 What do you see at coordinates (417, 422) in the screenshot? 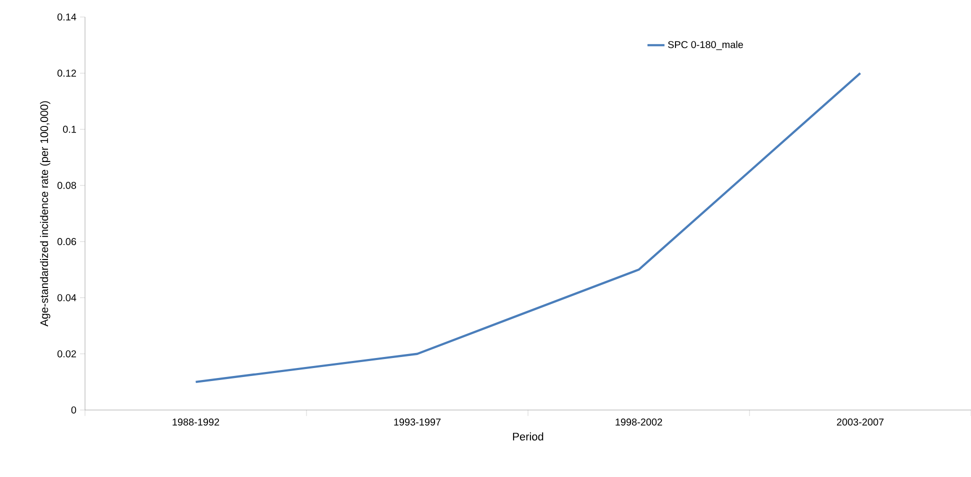
I see `x-tick-label: 1993-1997` at bounding box center [417, 422].